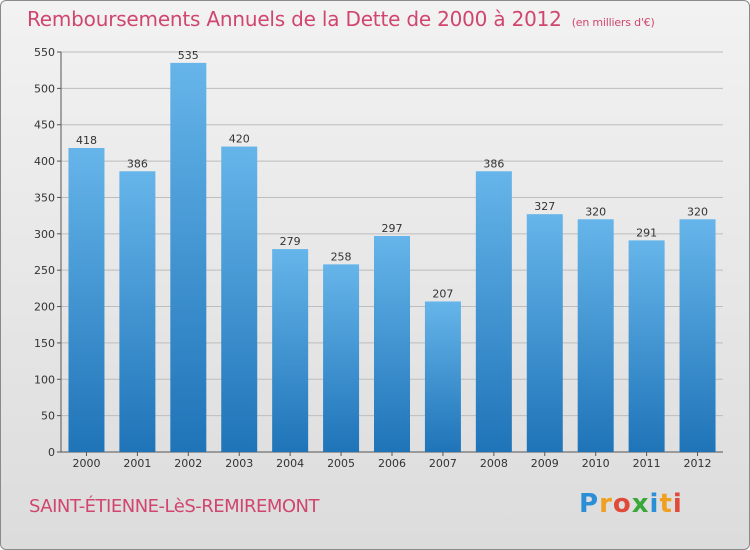 This screenshot has height=550, width=750. What do you see at coordinates (188, 463) in the screenshot?
I see `x-tick-label: 2002` at bounding box center [188, 463].